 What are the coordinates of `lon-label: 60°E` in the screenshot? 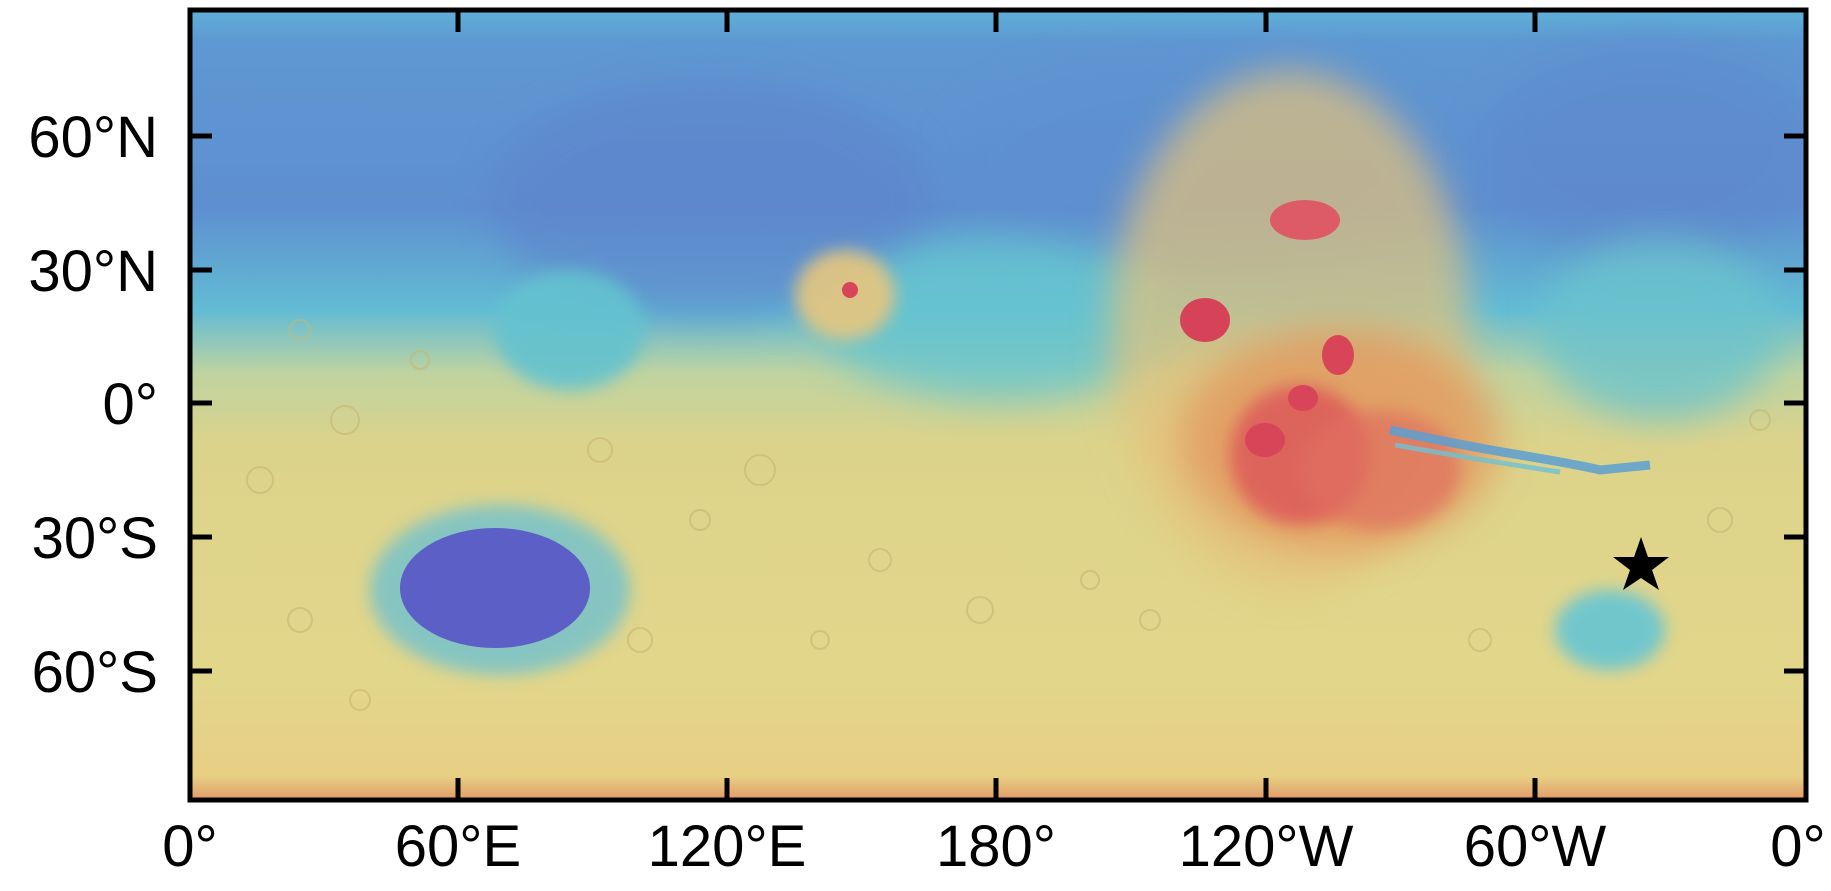 It's located at (458, 846).